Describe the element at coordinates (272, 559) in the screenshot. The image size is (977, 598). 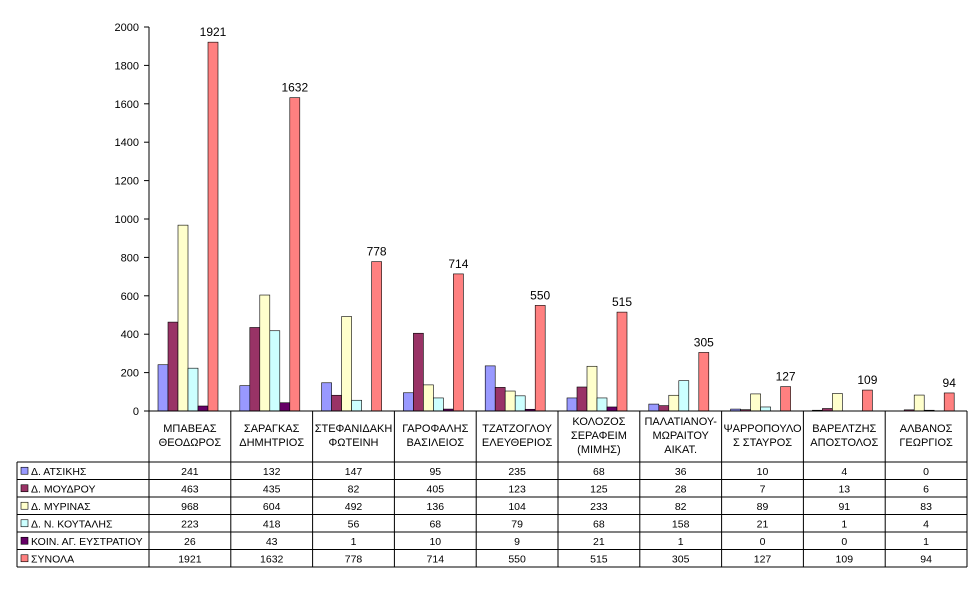
I see `table-cell: 1632` at that location.